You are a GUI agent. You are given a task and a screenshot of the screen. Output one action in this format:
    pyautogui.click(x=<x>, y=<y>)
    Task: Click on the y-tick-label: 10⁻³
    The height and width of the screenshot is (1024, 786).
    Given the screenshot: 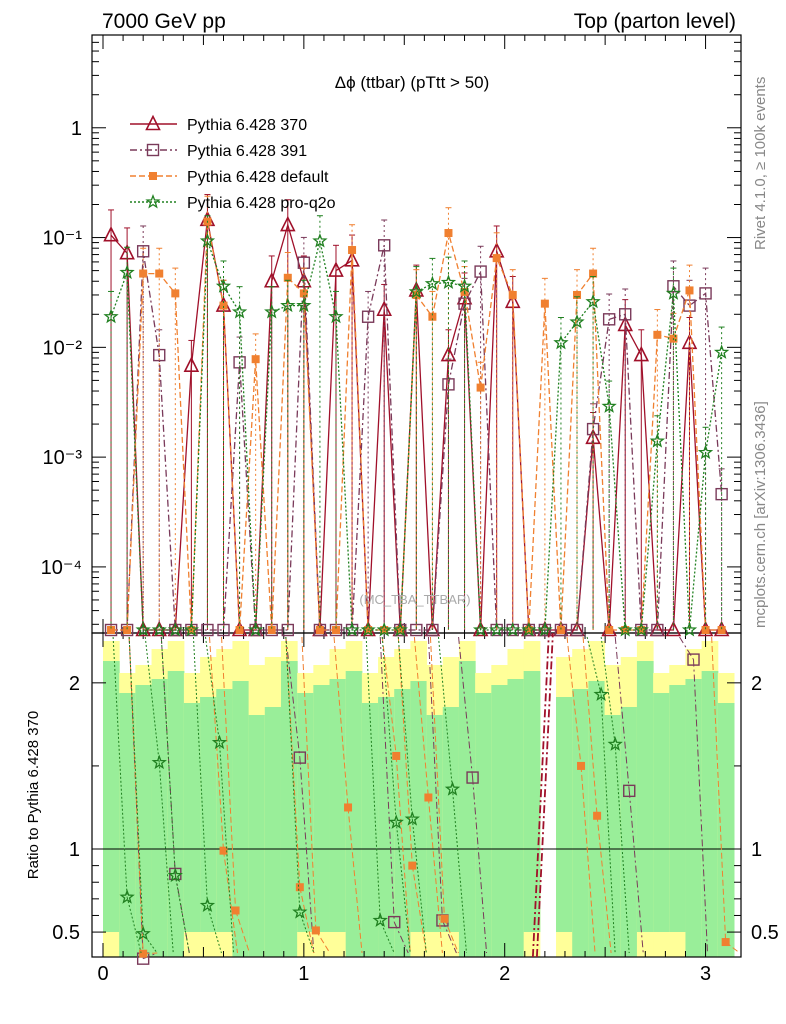 What is the action you would take?
    pyautogui.click(x=63, y=458)
    